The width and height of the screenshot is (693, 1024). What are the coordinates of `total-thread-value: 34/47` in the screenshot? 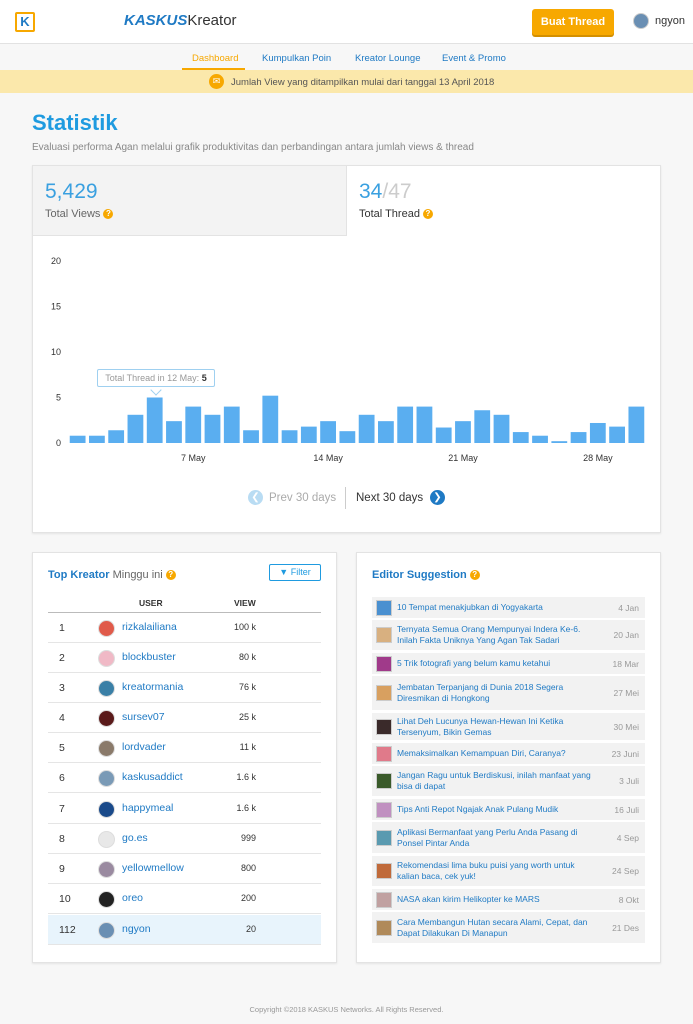 It's located at (385, 192).